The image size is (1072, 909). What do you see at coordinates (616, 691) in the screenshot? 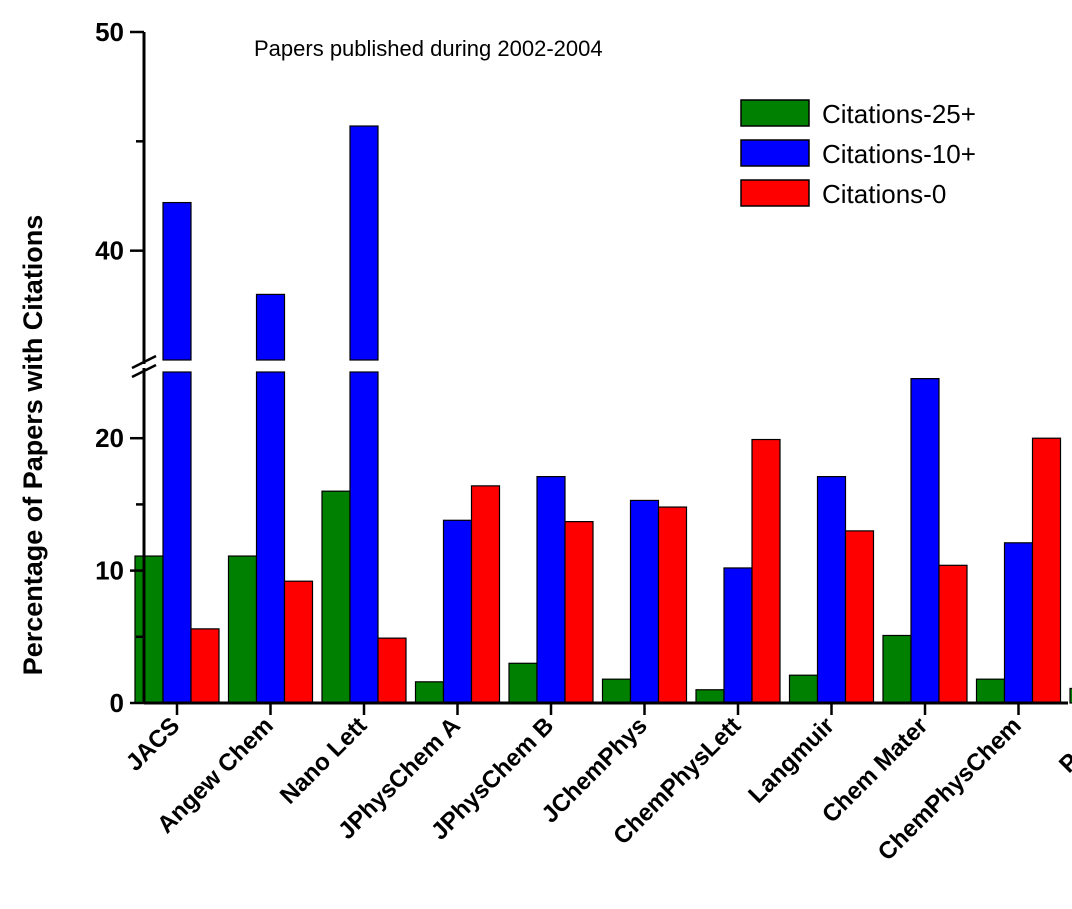
I see `bar-jchemphys-citations-25-` at bounding box center [616, 691].